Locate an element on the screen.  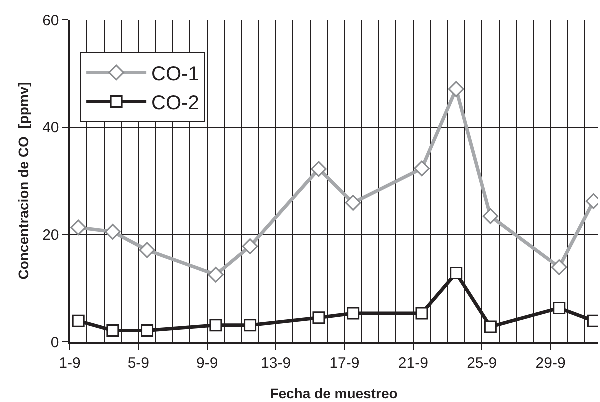
x-tick-label: 5-9 is located at coordinates (139, 363).